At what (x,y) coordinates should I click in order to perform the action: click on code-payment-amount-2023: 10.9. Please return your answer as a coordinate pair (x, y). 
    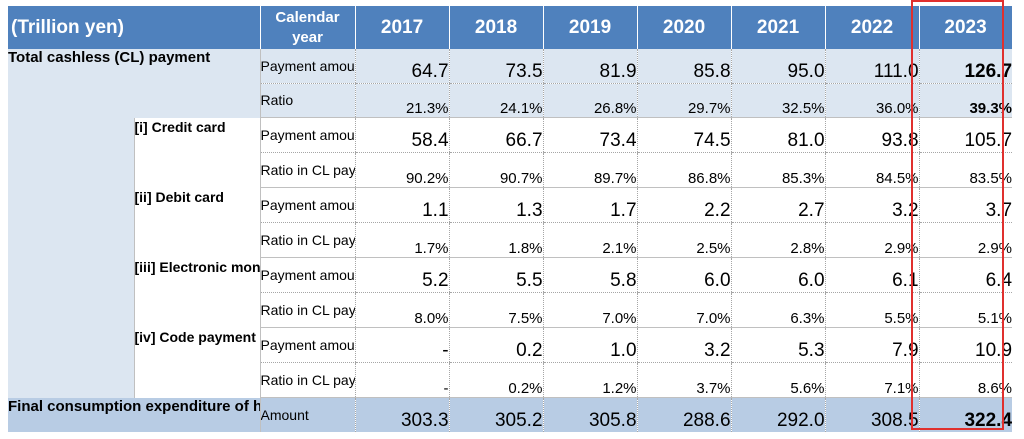
    Looking at the image, I should click on (965, 345).